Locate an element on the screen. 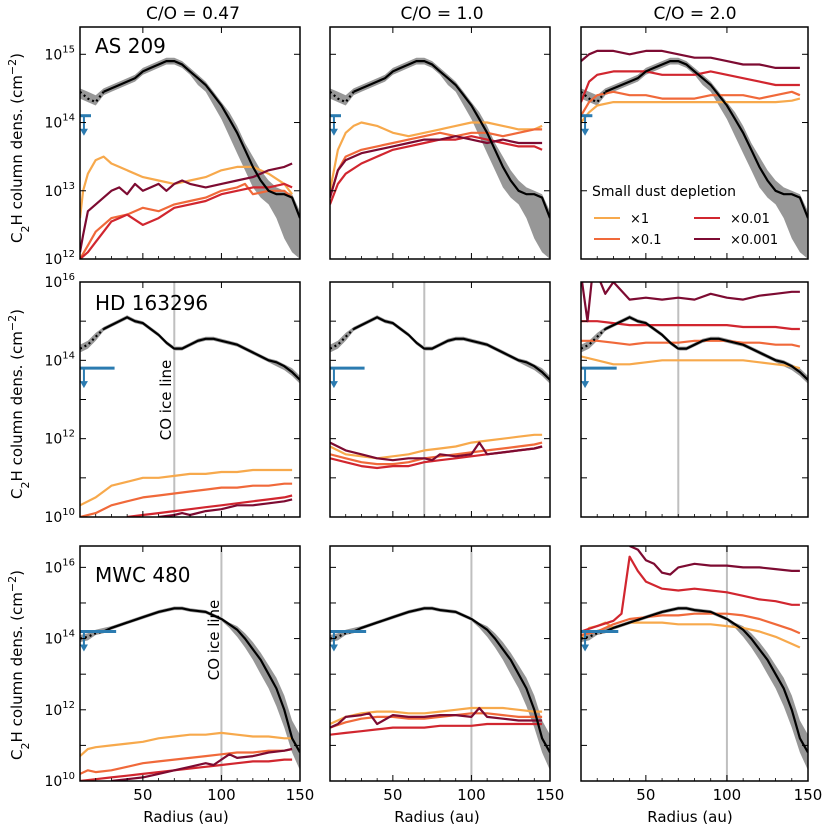 This screenshot has width=830, height=830. legend-label-x0.01: ×0.01 is located at coordinates (750, 219).